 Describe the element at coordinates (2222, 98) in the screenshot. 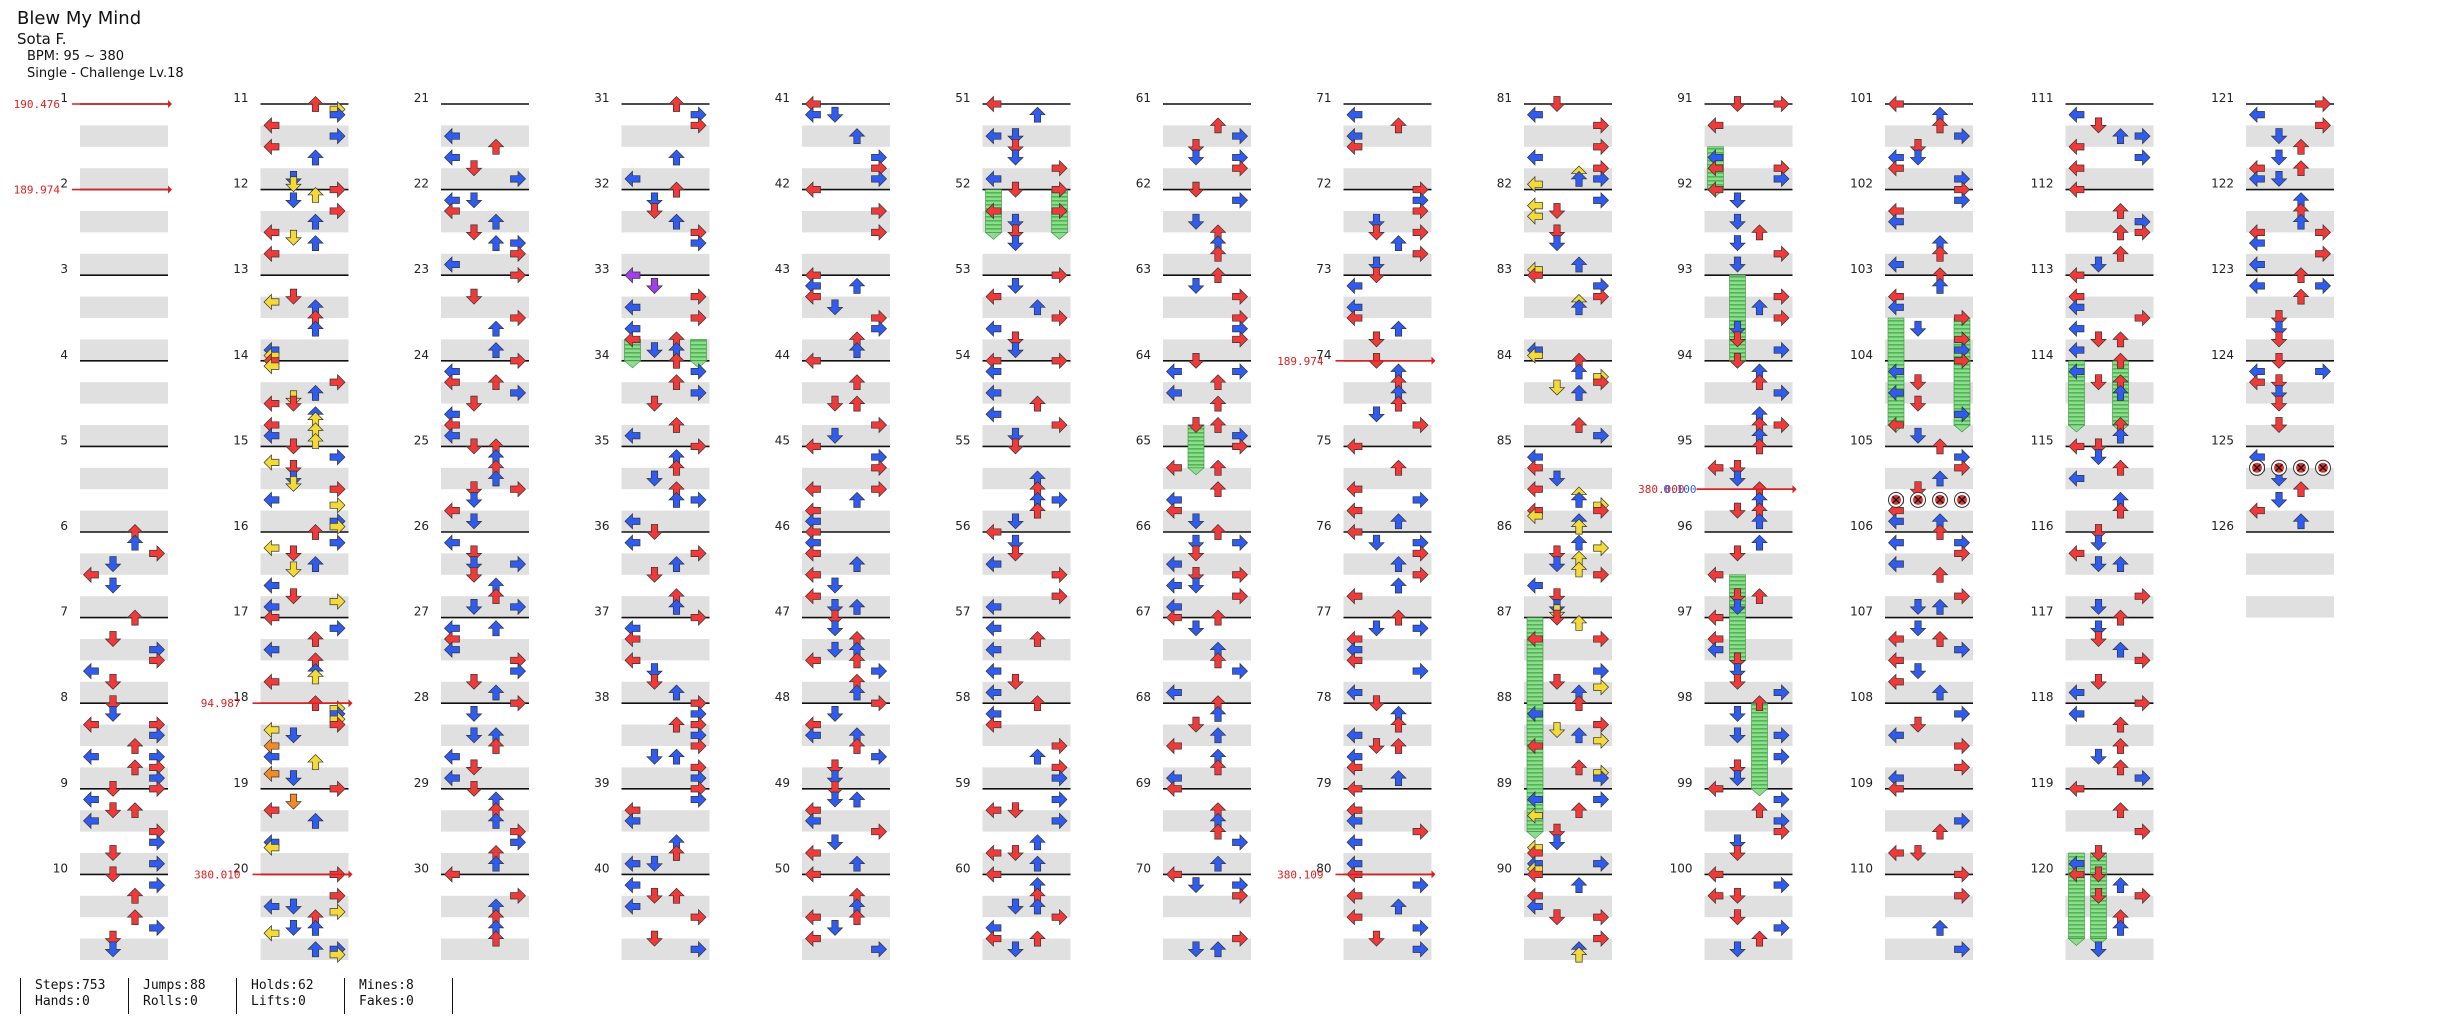

I see `measure-number: 121` at that location.